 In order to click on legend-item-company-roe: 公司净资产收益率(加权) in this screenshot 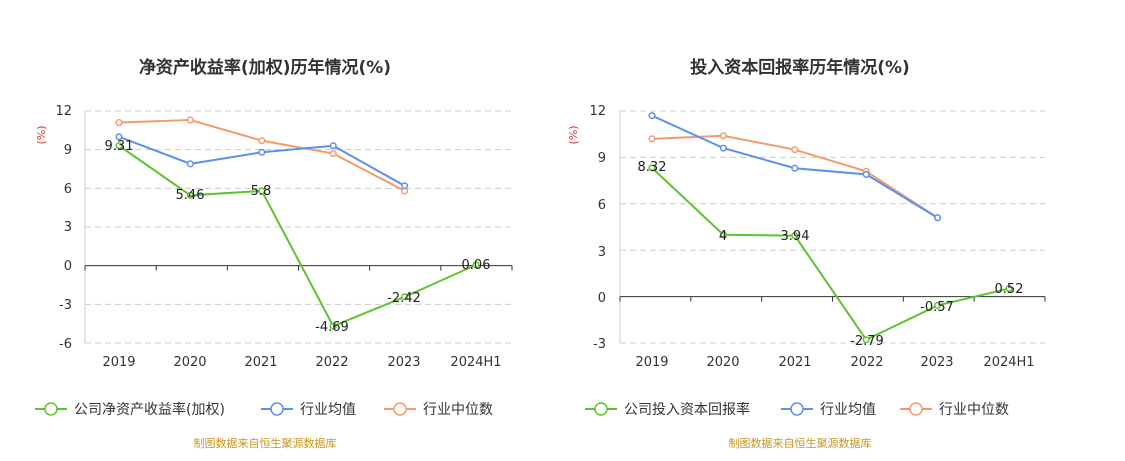, I will do `click(130, 409)`.